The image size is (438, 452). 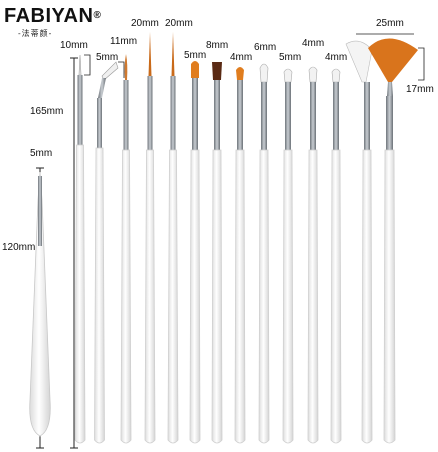 I want to click on label-b11: 4mm, so click(x=313, y=43).